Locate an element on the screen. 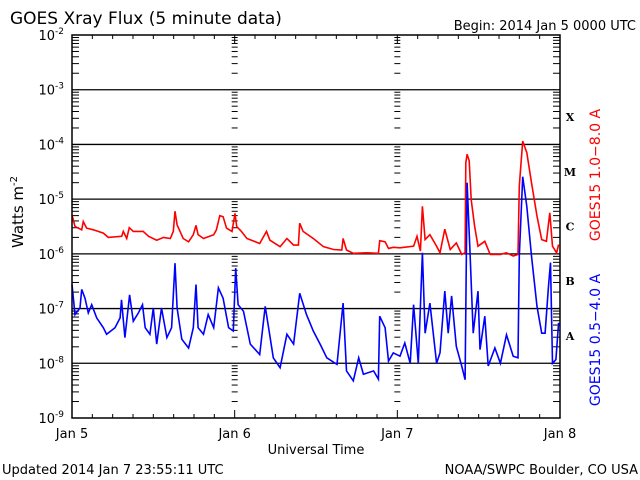 The image size is (640, 480). flare-class-labels: X M C B A is located at coordinates (570, 227).